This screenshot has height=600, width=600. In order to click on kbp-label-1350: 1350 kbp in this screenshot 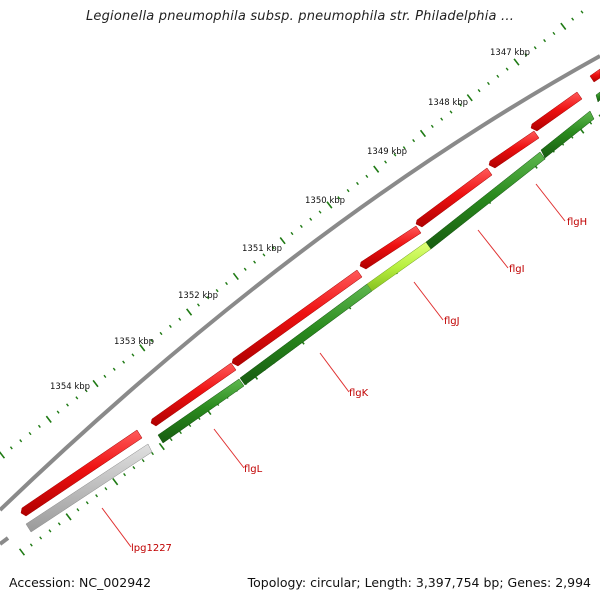, I will do `click(325, 201)`.